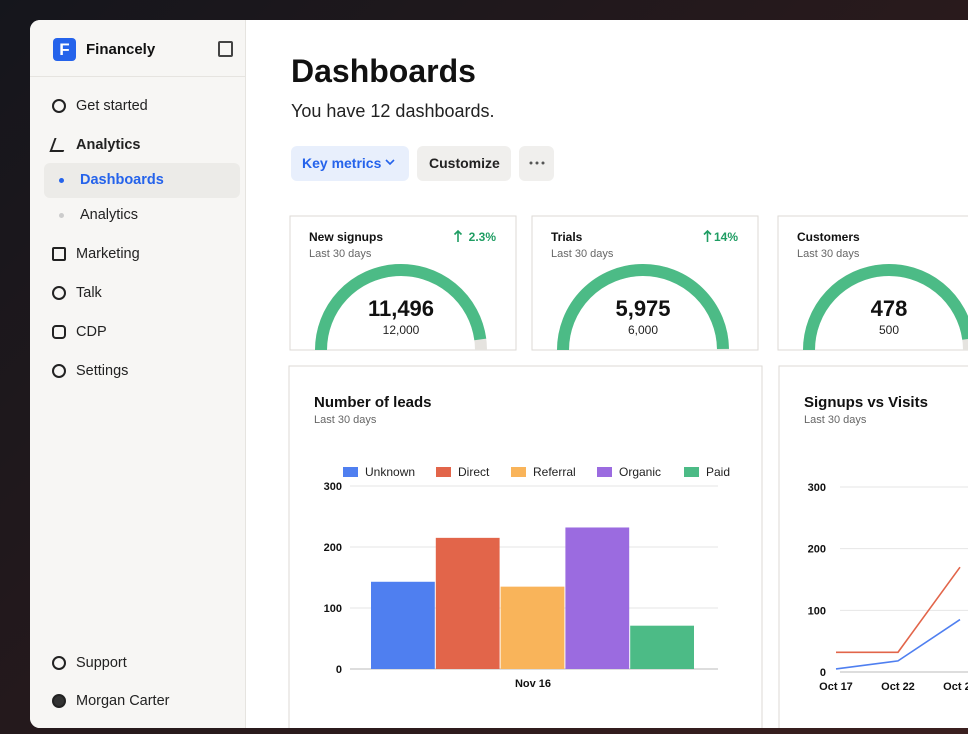 The image size is (968, 734). I want to click on collapse-icon, so click(225, 49).